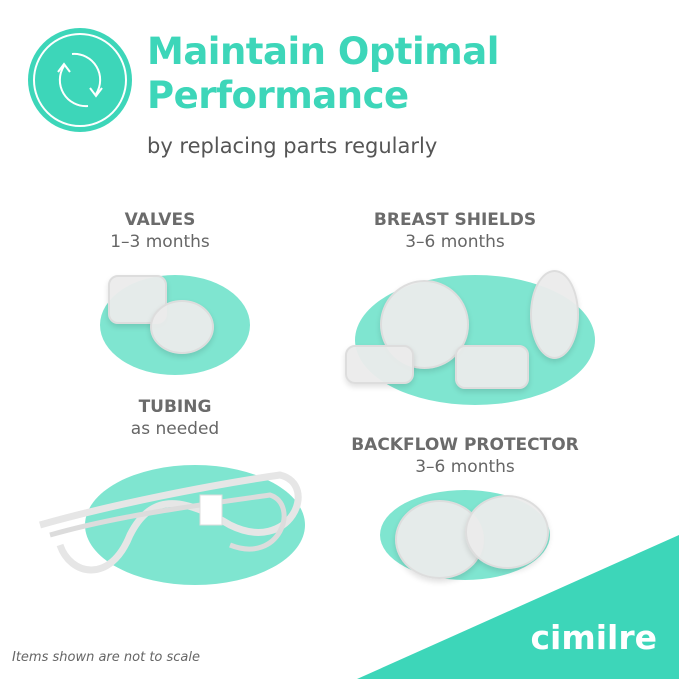 The height and width of the screenshot is (679, 679). Describe the element at coordinates (175, 429) in the screenshot. I see `part-interval: as needed` at that location.